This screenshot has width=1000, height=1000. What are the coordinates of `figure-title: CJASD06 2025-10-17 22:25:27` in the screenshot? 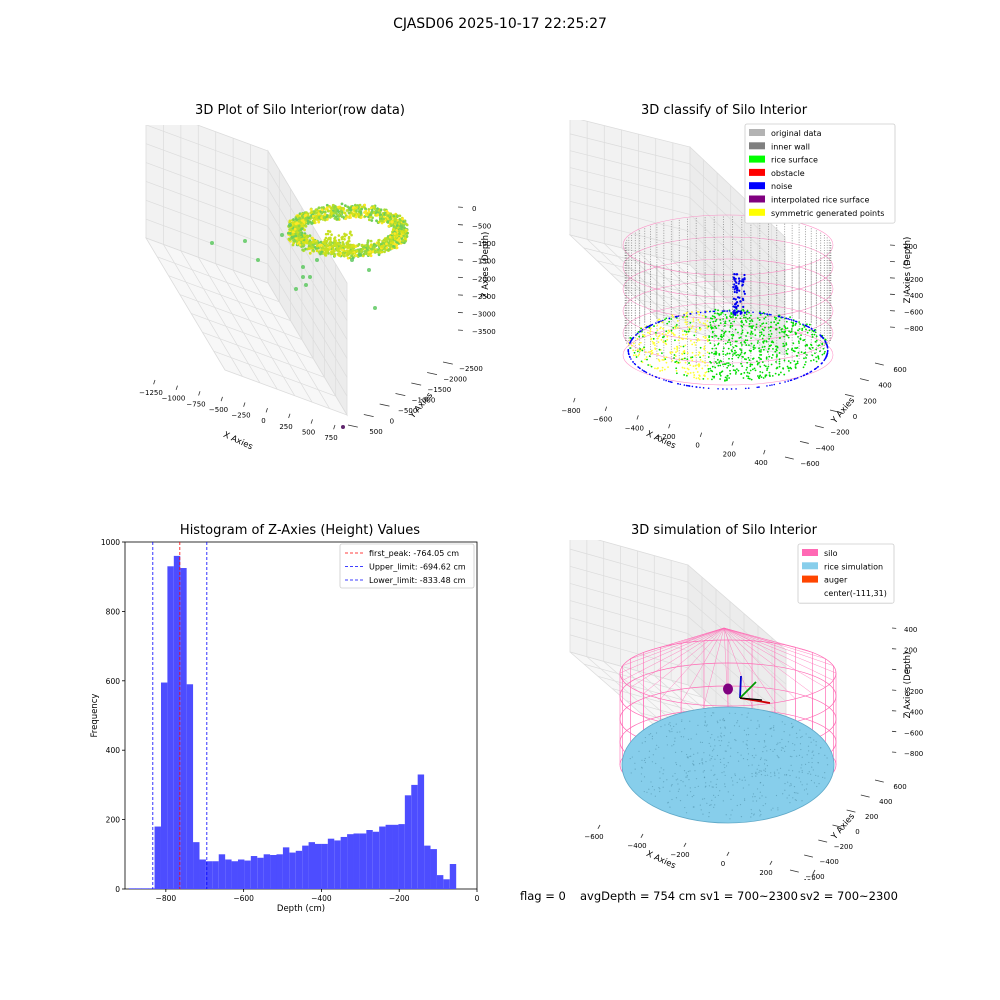 It's located at (500, 24).